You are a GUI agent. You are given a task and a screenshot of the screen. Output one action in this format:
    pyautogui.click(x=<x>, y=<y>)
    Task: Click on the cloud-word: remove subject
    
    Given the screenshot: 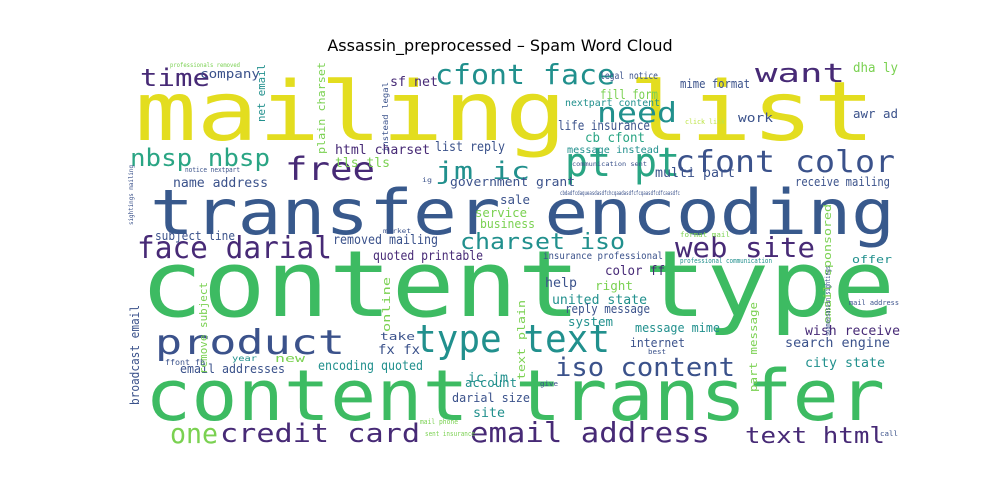 What is the action you would take?
    pyautogui.click(x=203, y=328)
    